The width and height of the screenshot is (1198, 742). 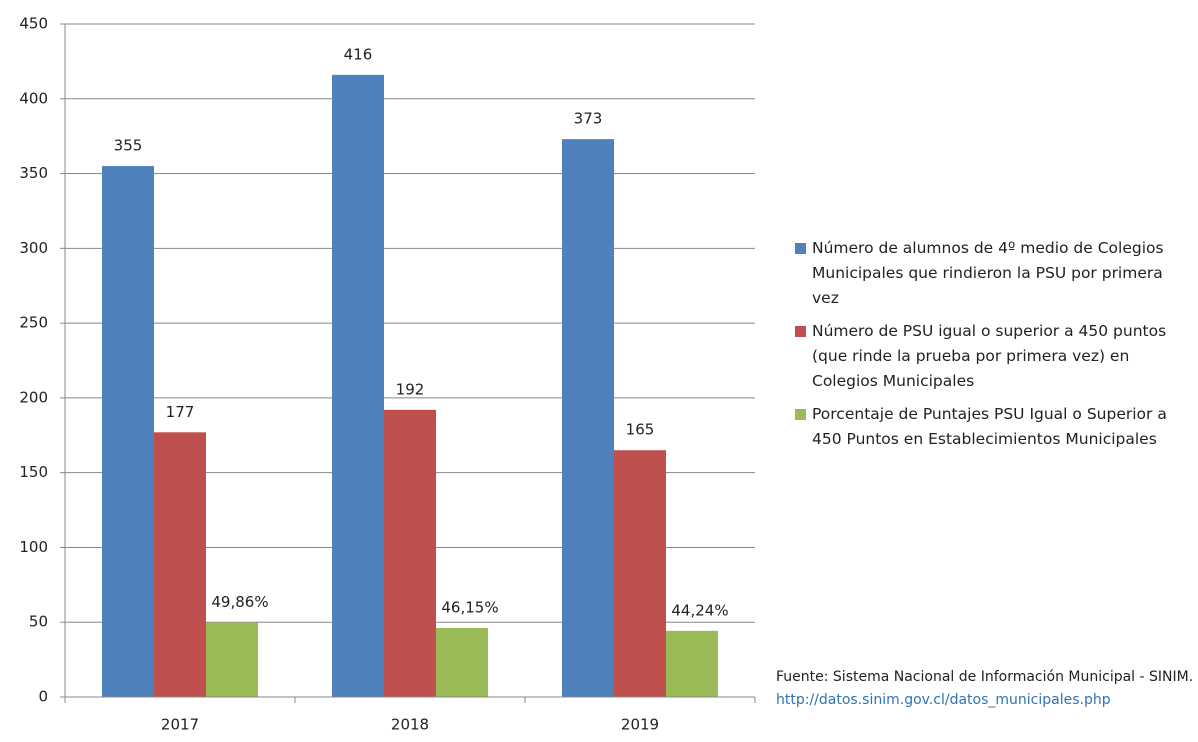 I want to click on data-label: 165, so click(x=640, y=430).